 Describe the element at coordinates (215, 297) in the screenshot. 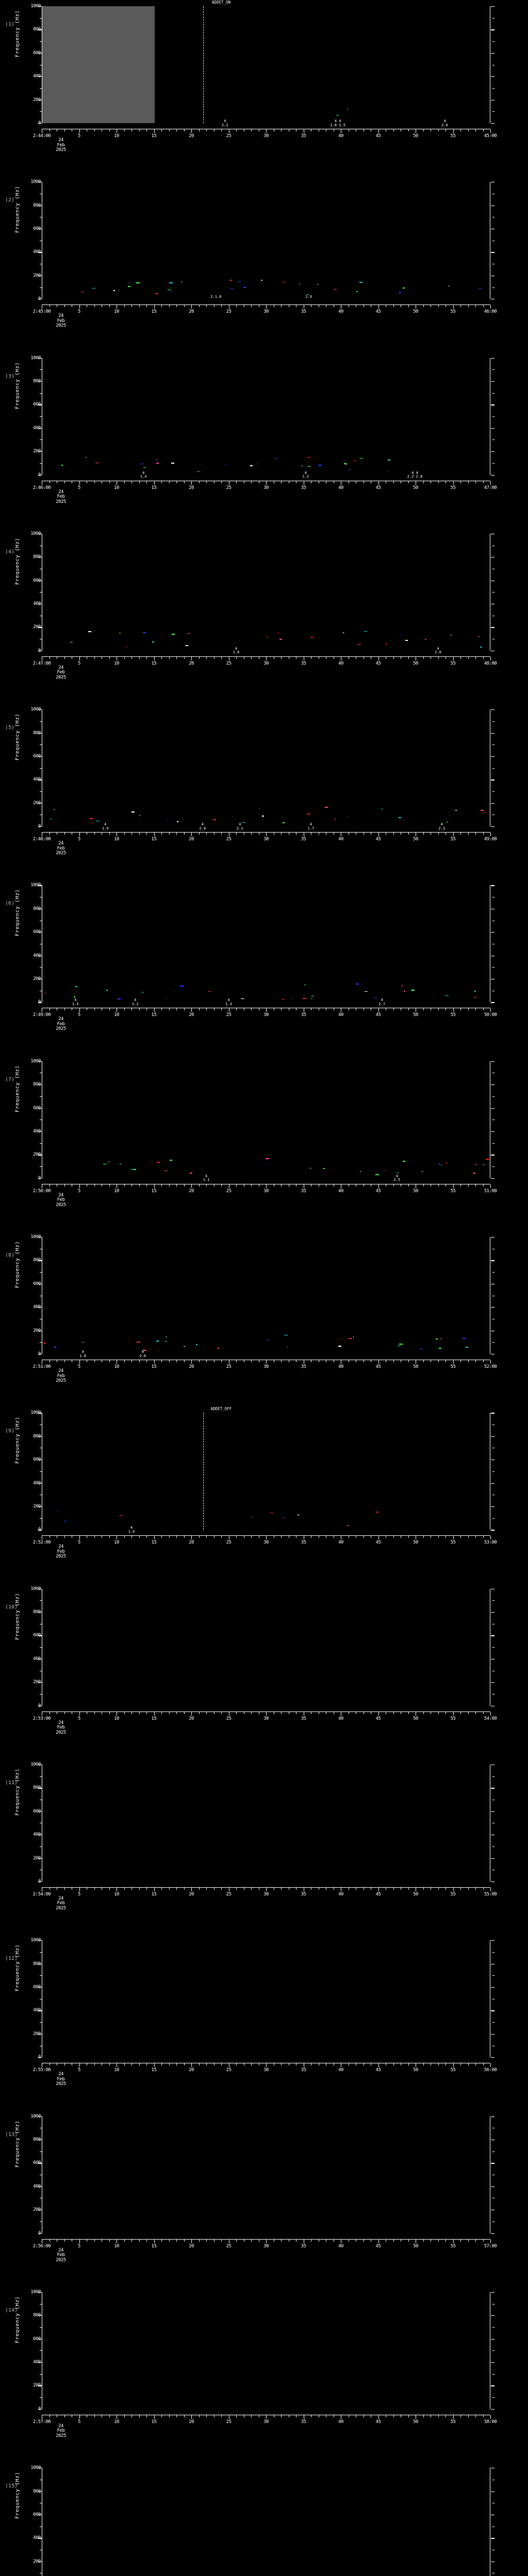

I see `detection-annotation: 2.1.8` at that location.